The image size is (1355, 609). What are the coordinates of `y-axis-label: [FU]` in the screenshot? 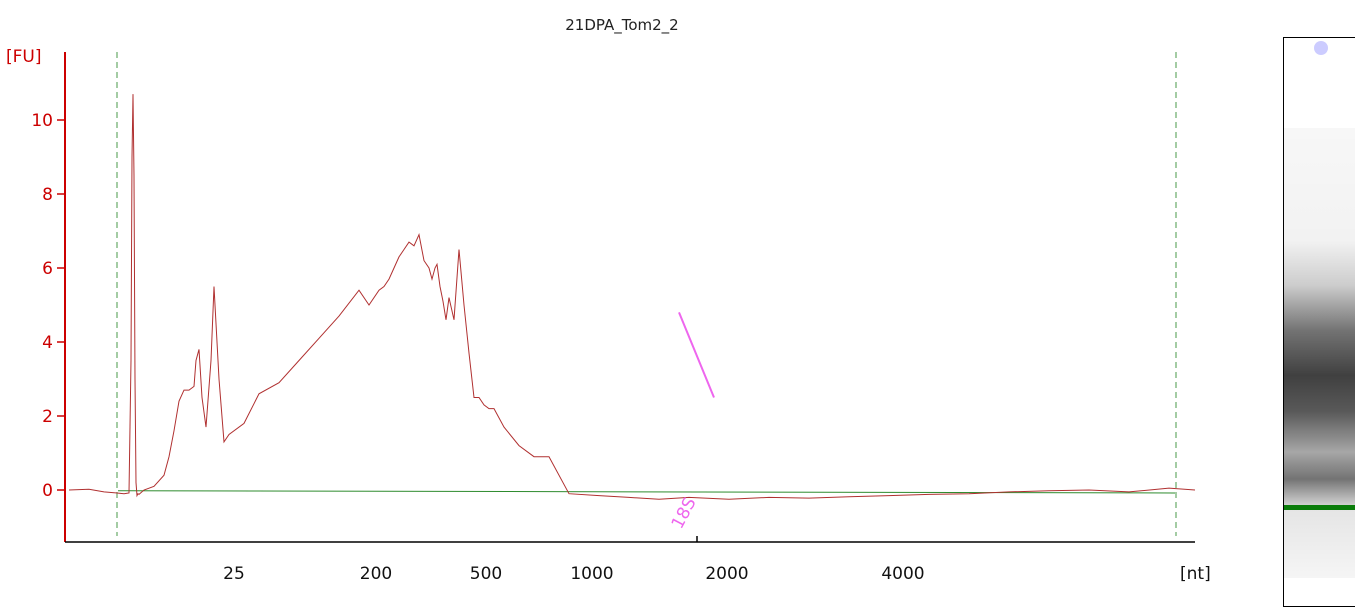 It's located at (24, 57).